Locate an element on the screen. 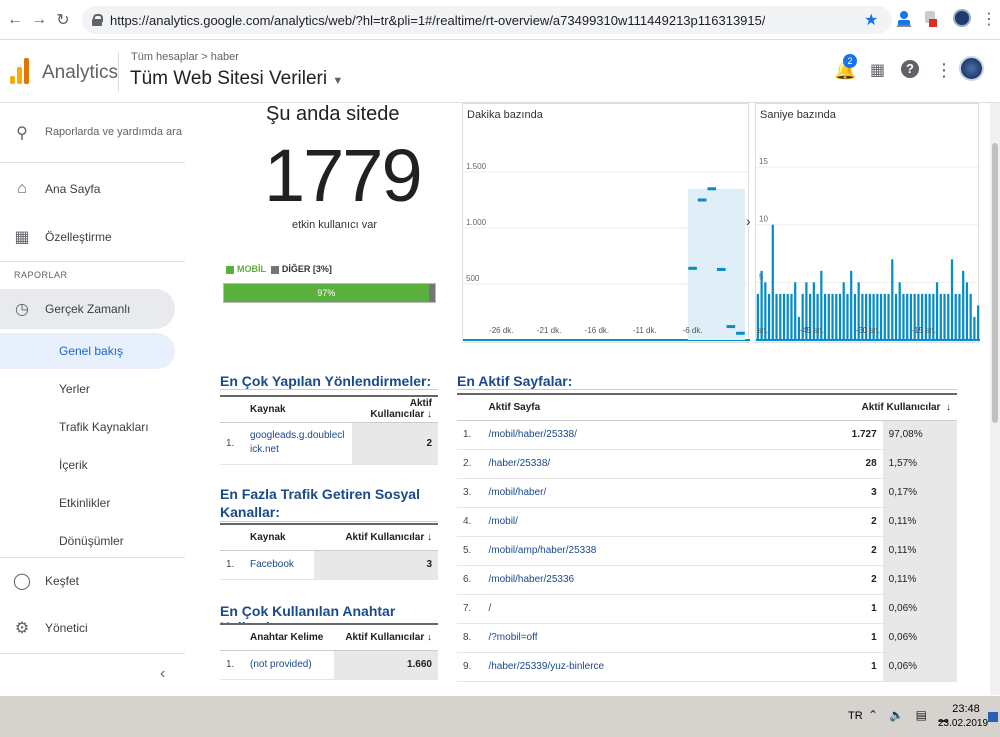 Image resolution: width=1000 pixels, height=737 pixels. clock-date: 23.02.2019 is located at coordinates (963, 723).